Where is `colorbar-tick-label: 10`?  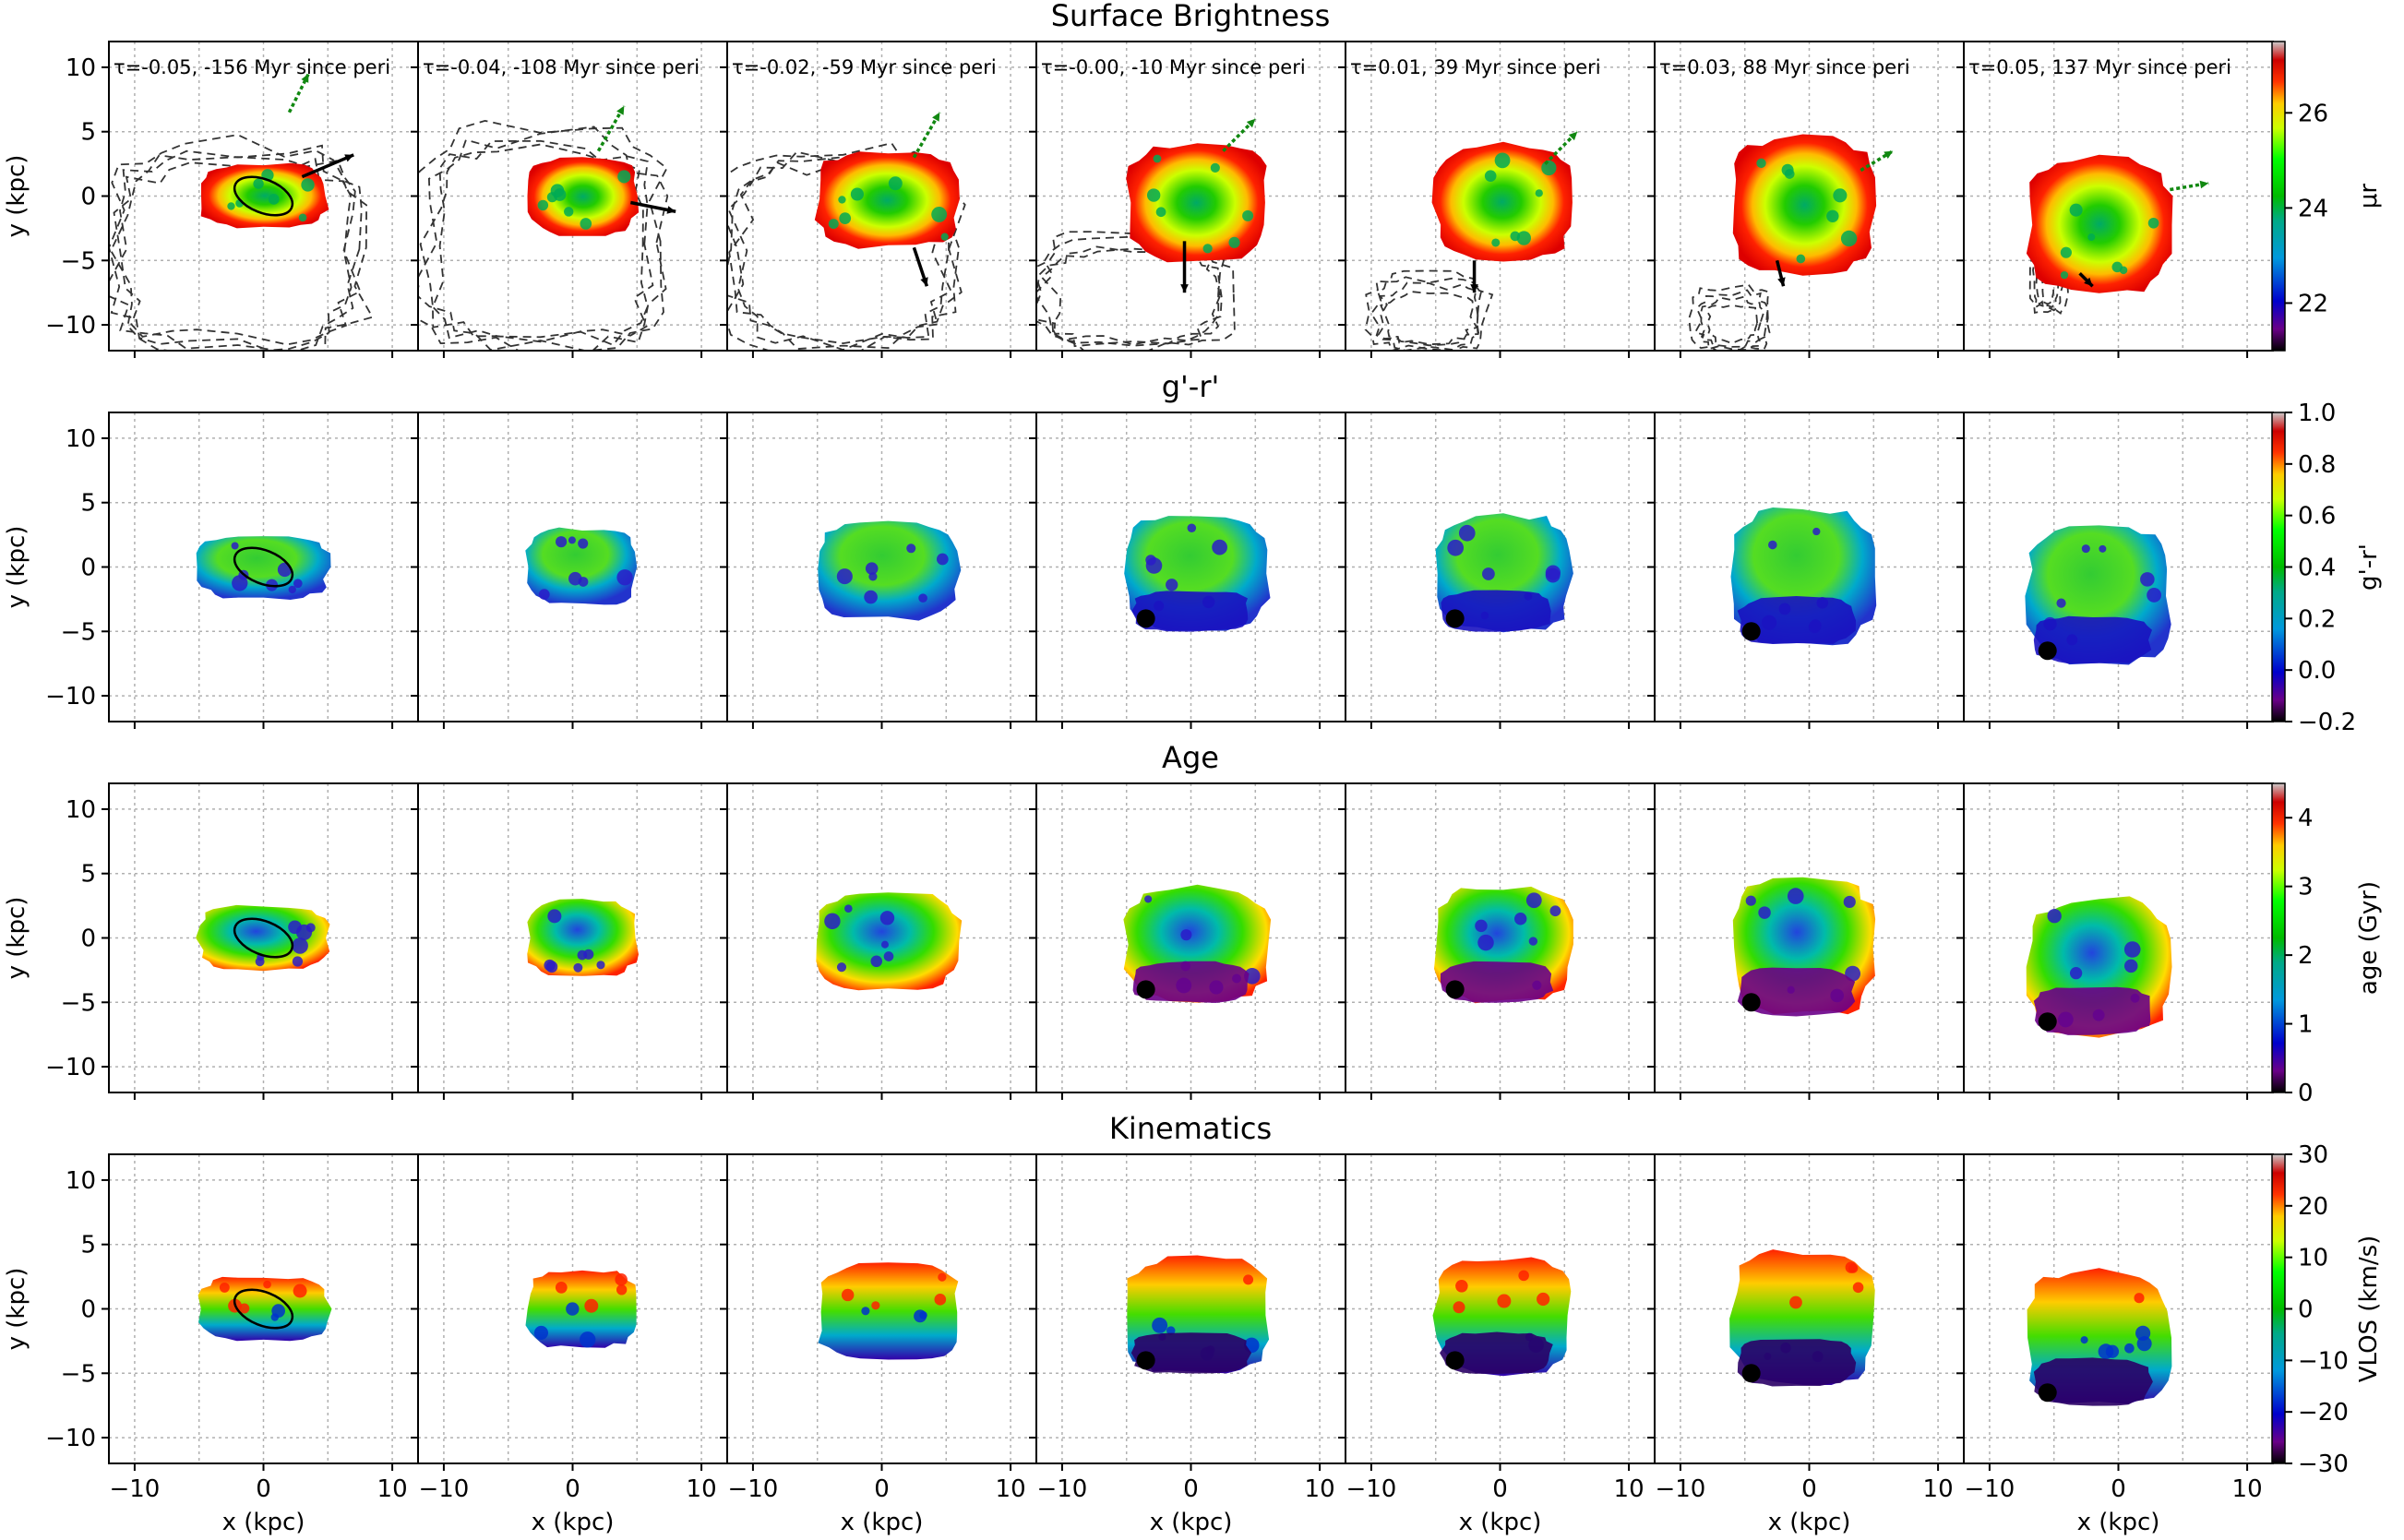
colorbar-tick-label: 10 is located at coordinates (2313, 1258).